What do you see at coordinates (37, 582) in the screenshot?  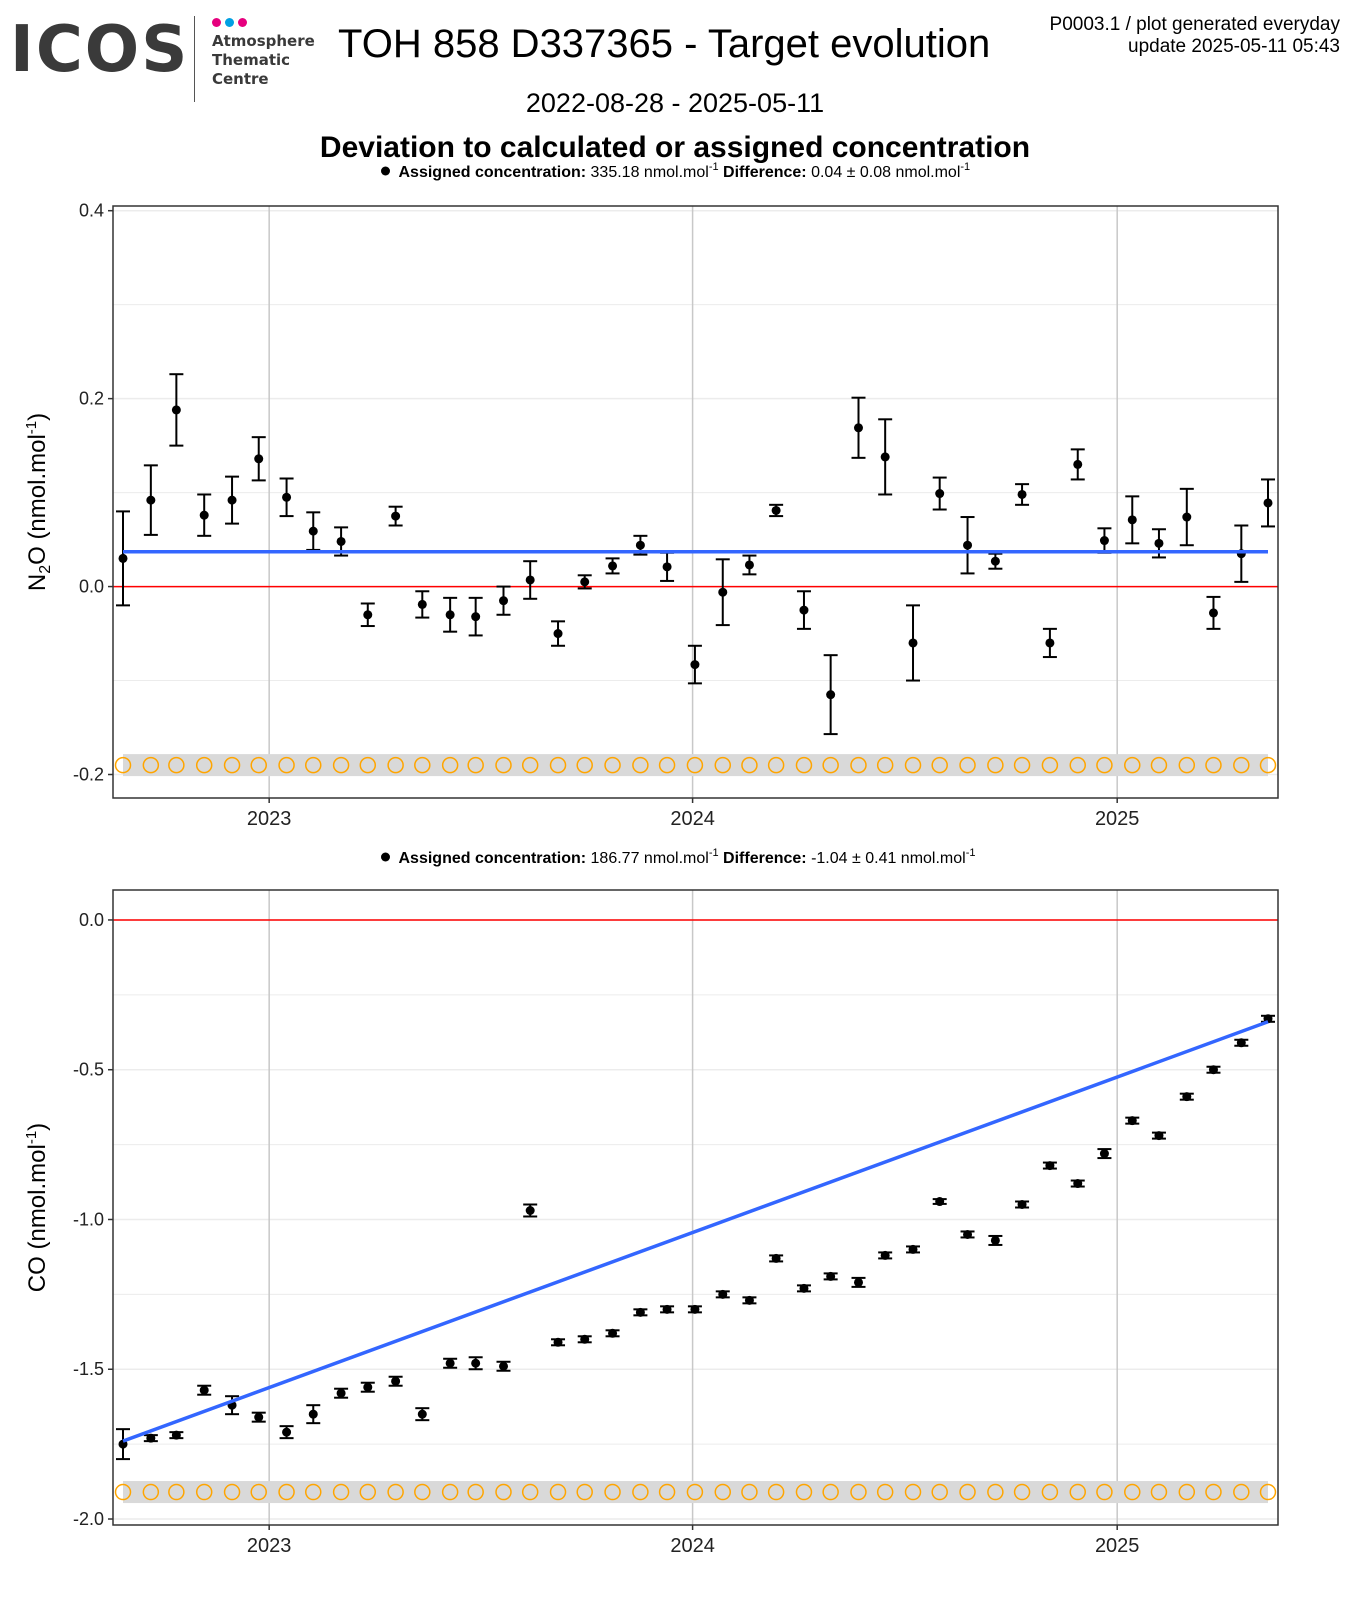 I see `y-axis-label-text: N` at bounding box center [37, 582].